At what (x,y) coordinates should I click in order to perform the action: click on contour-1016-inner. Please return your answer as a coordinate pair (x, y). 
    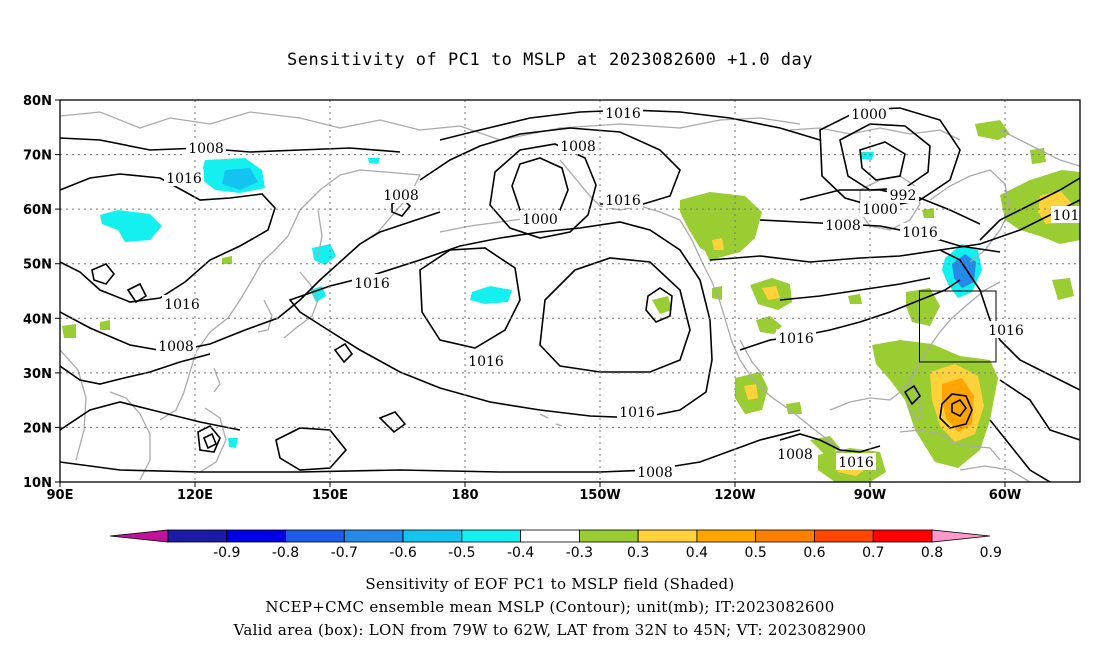
    Looking at the image, I should click on (470, 298).